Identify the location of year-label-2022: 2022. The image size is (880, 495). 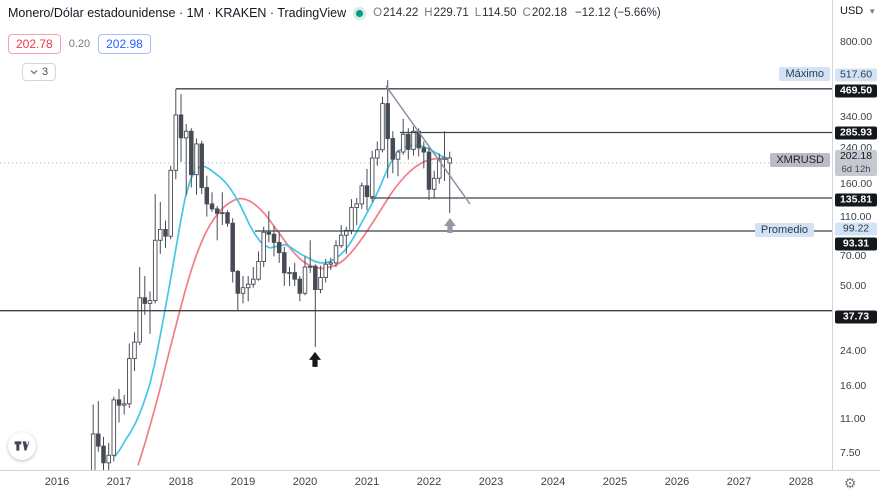
(429, 482).